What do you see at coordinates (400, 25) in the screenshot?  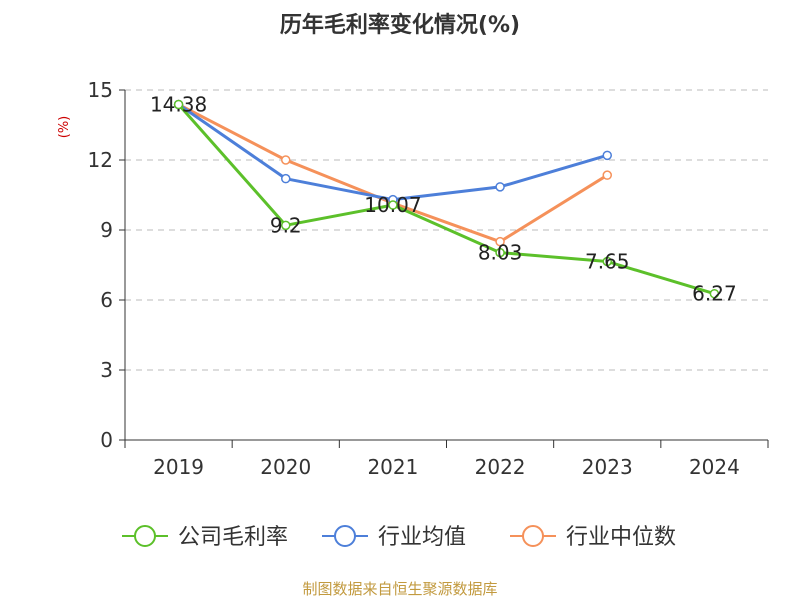 I see `chart-title: 历年毛利率变化情况(%)` at bounding box center [400, 25].